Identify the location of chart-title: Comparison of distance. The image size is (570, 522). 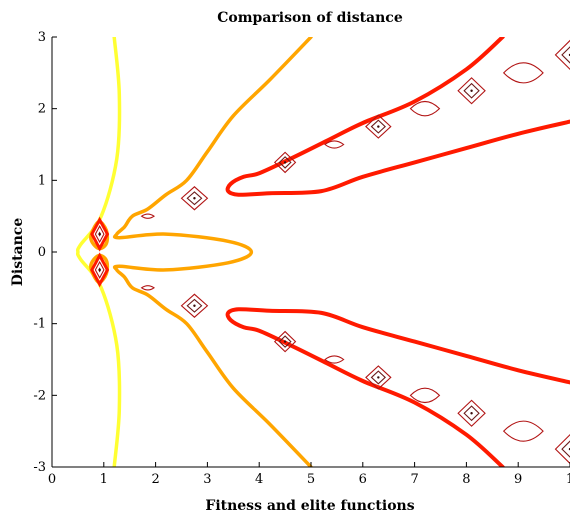
(310, 18).